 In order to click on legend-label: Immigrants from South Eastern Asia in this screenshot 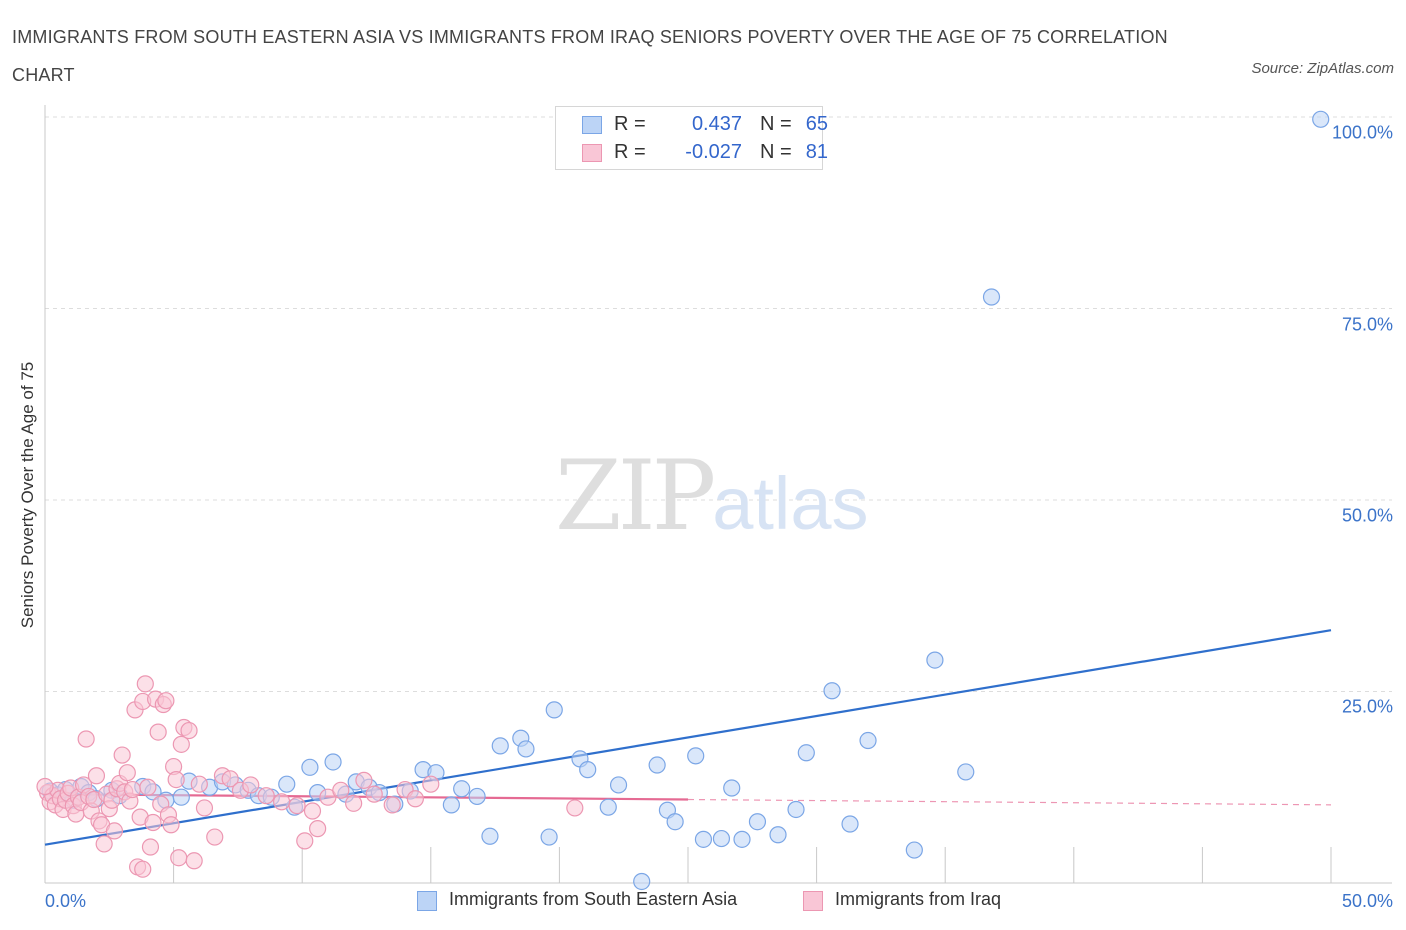, I will do `click(593, 899)`.